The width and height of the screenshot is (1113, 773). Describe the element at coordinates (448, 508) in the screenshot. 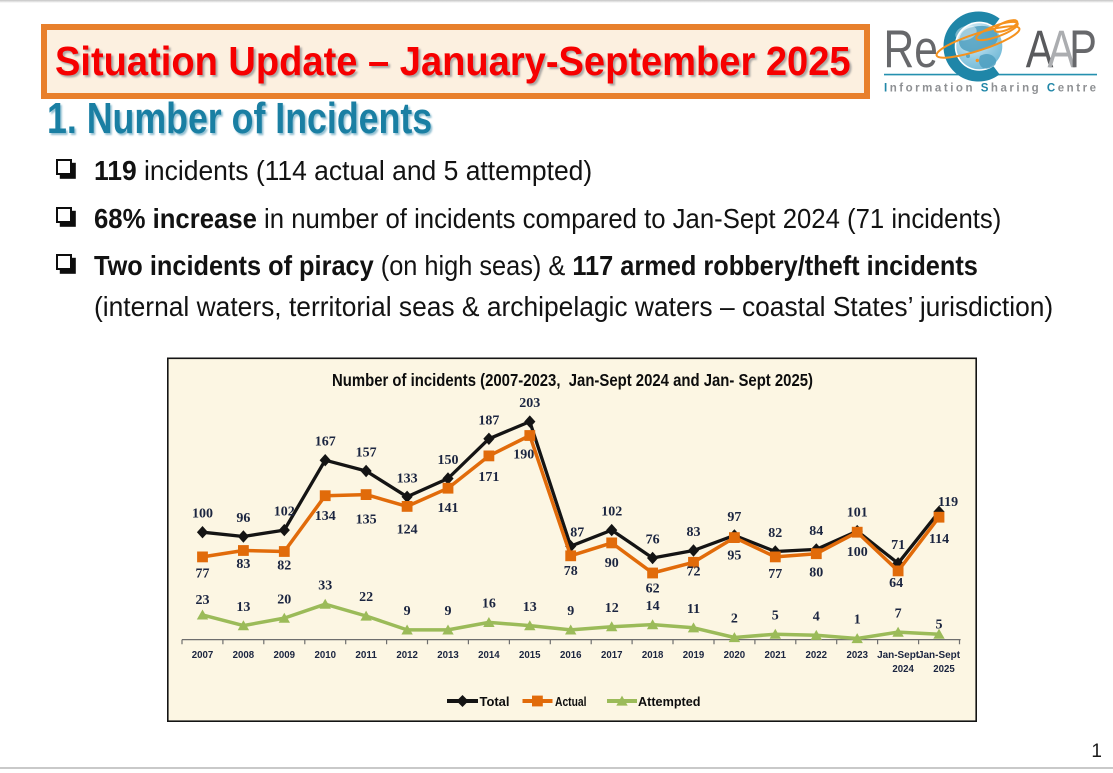

I see `svg-text: 141` at that location.